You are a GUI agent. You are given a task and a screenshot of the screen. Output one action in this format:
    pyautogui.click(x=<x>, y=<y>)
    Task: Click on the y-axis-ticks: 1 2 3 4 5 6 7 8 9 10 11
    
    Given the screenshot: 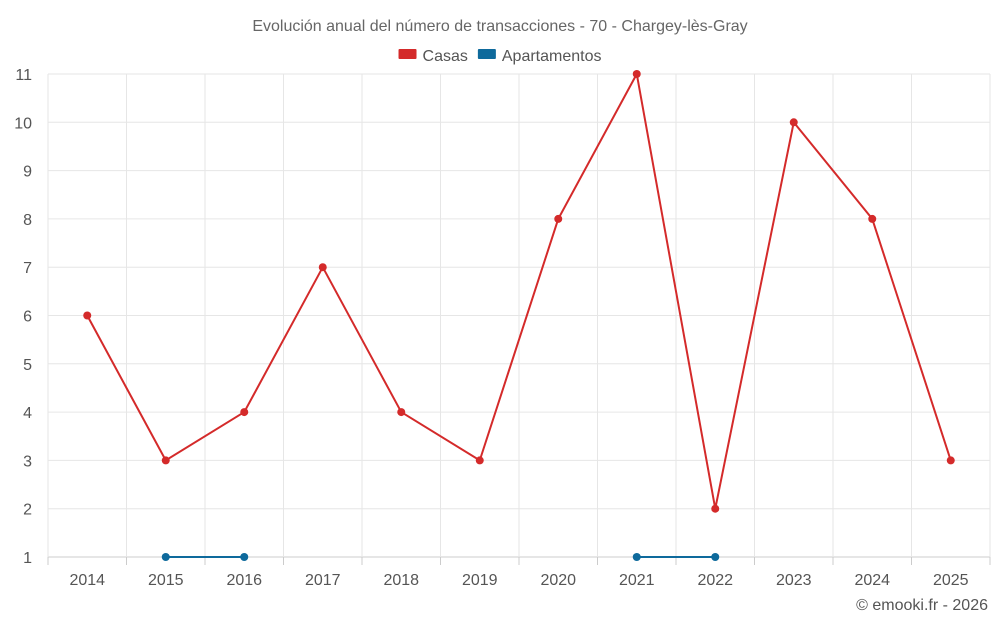 What is the action you would take?
    pyautogui.click(x=23, y=317)
    